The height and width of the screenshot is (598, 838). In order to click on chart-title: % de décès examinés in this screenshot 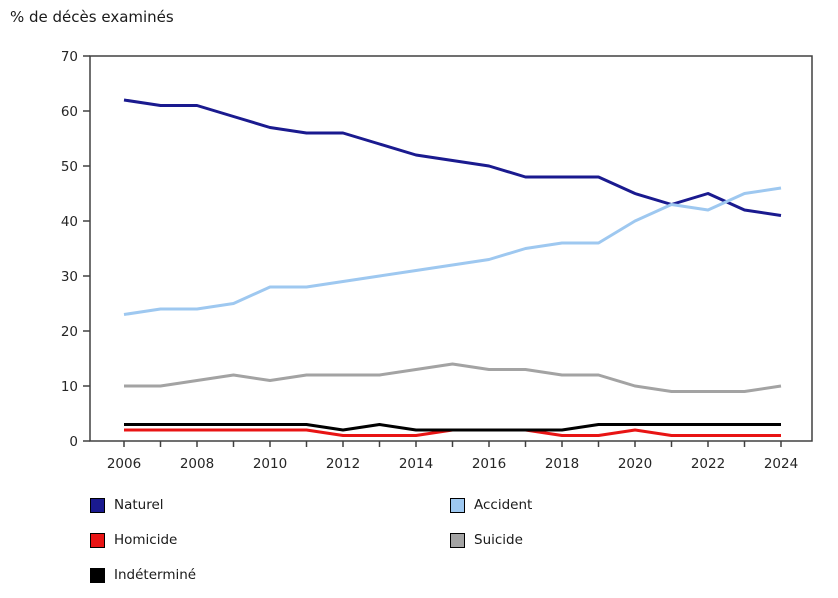, I will do `click(92, 17)`.